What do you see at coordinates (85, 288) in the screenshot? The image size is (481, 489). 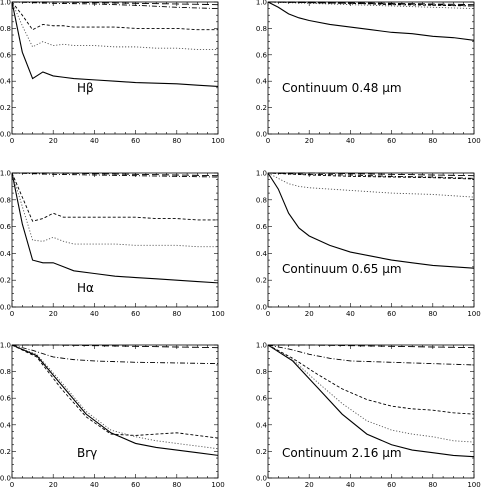 I see `panel-label: Hα` at bounding box center [85, 288].